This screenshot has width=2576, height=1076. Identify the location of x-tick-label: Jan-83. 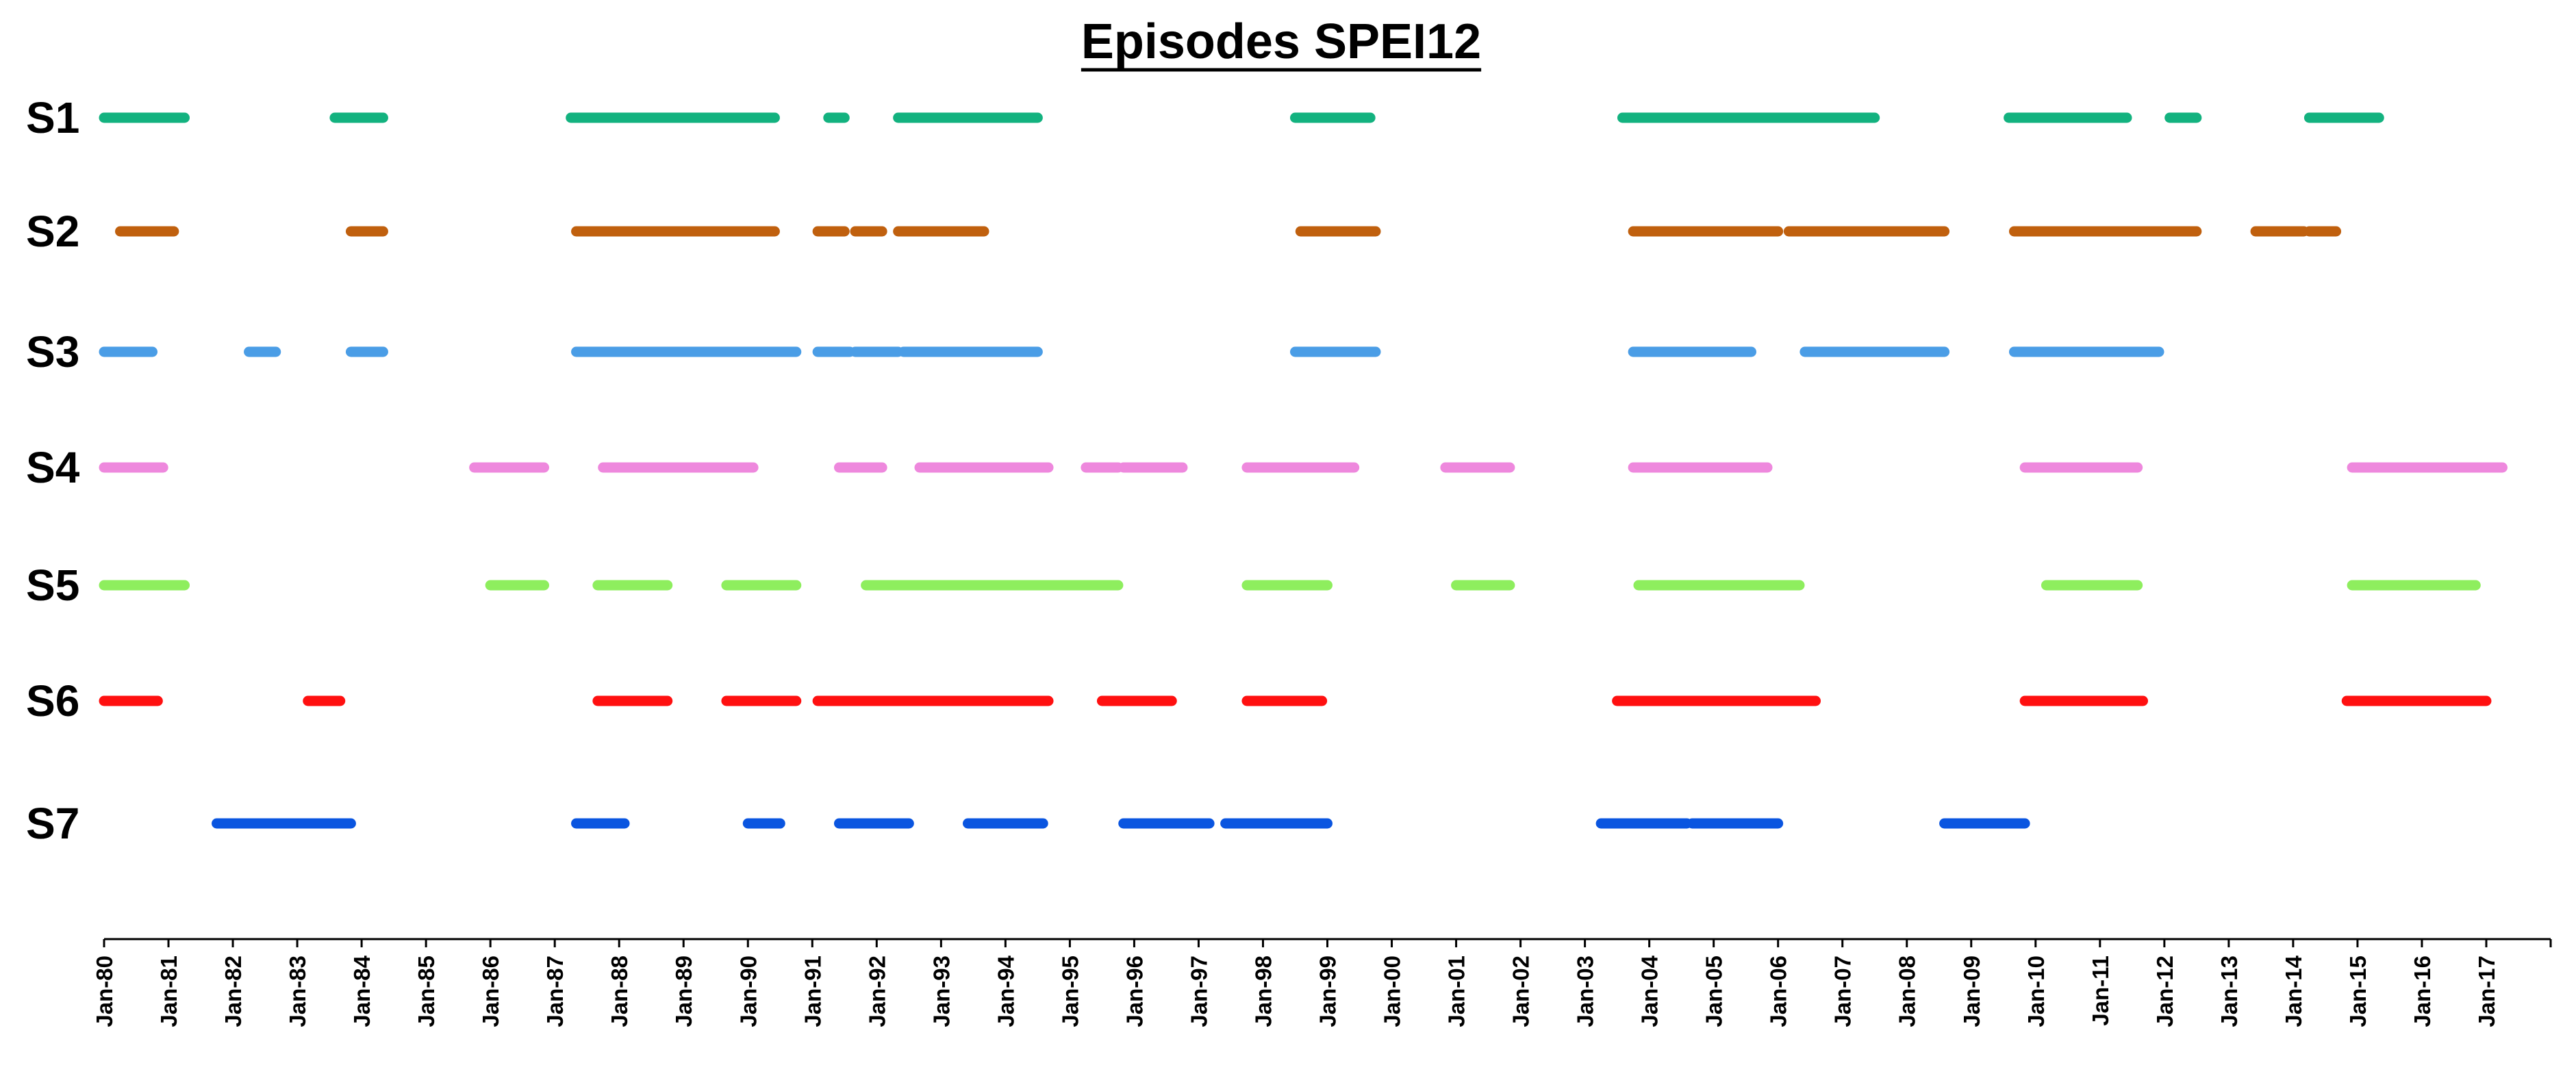
(297, 991).